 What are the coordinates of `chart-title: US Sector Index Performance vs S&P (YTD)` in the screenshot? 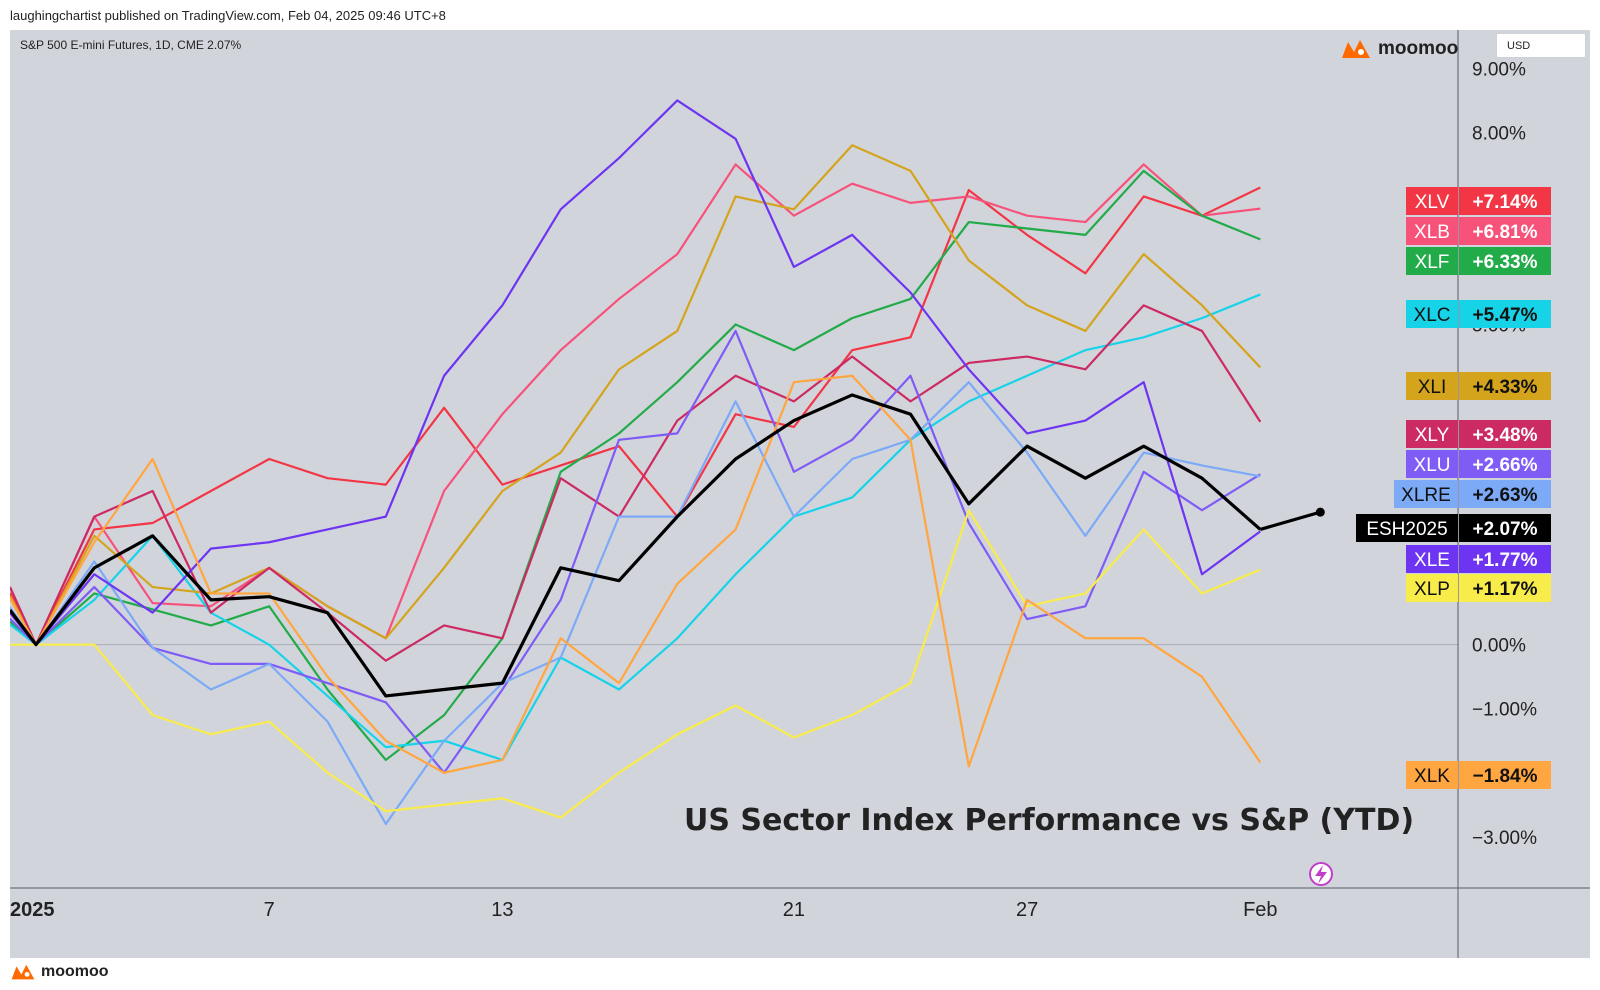 It's located at (1049, 820).